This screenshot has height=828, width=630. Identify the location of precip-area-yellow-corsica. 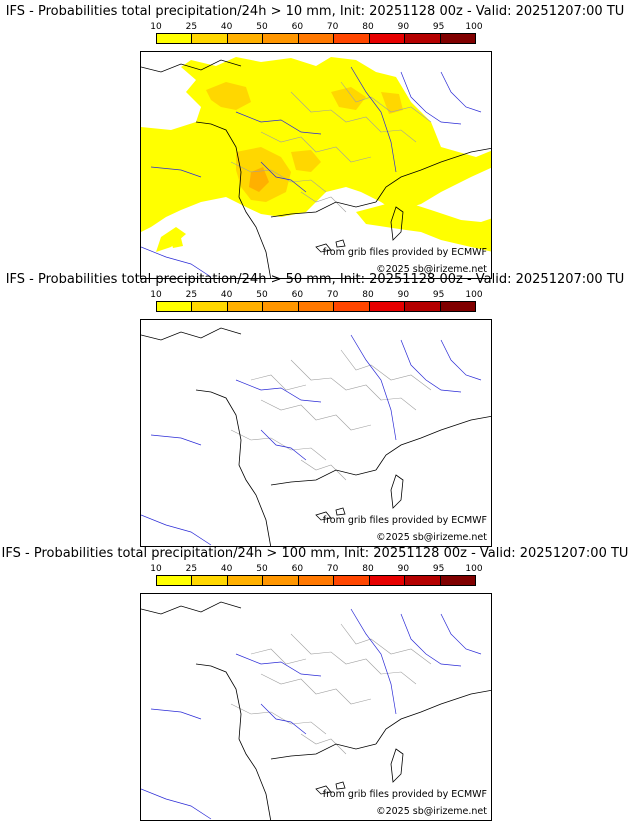
(423, 227).